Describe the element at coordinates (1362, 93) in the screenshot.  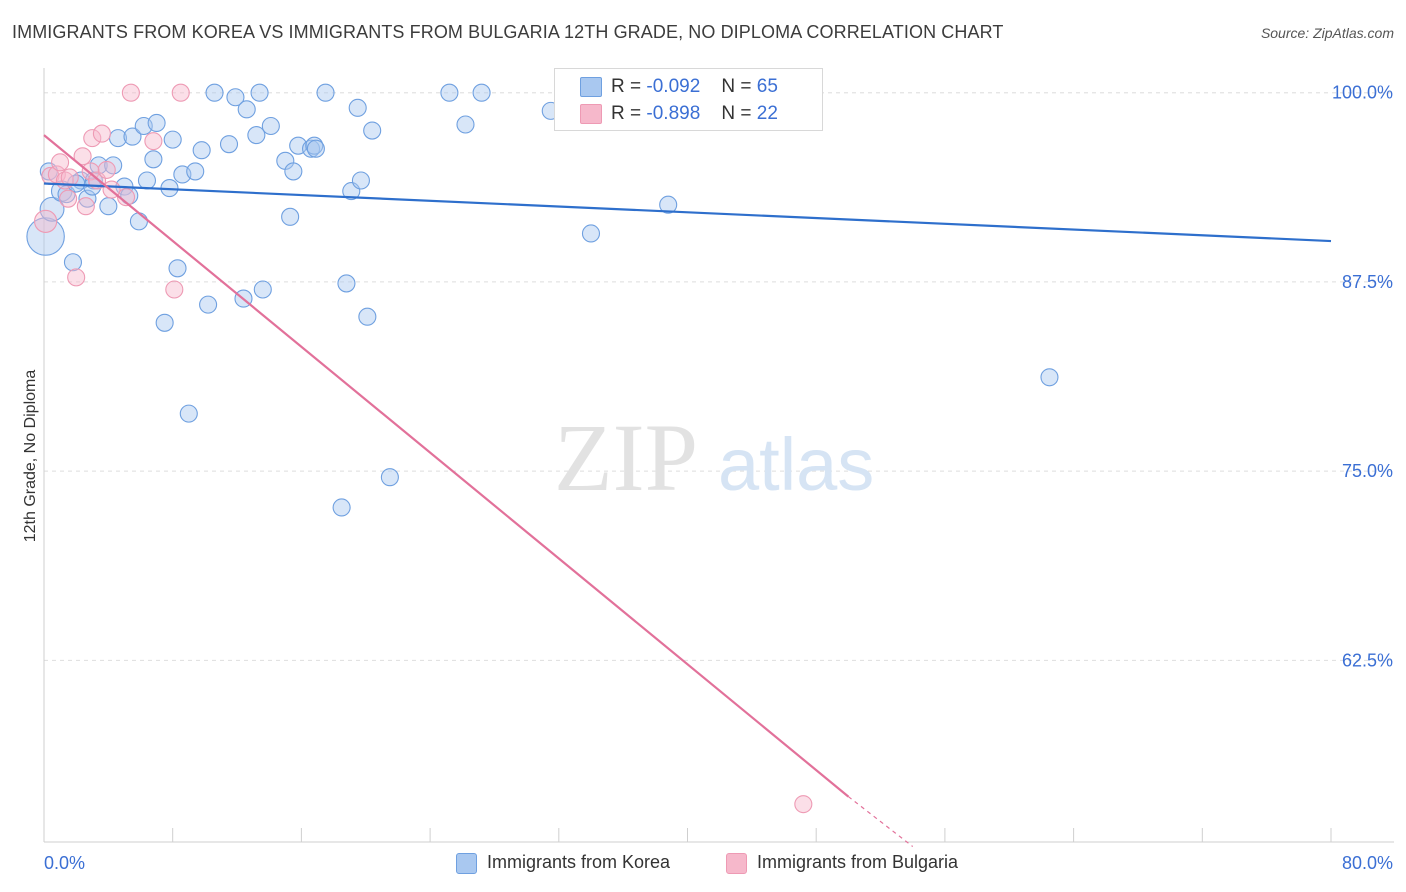
I see `y-tick-label: 100.0%` at that location.